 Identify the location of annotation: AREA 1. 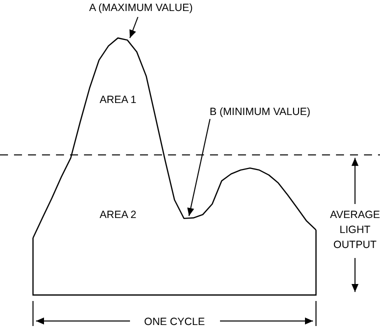
(118, 100).